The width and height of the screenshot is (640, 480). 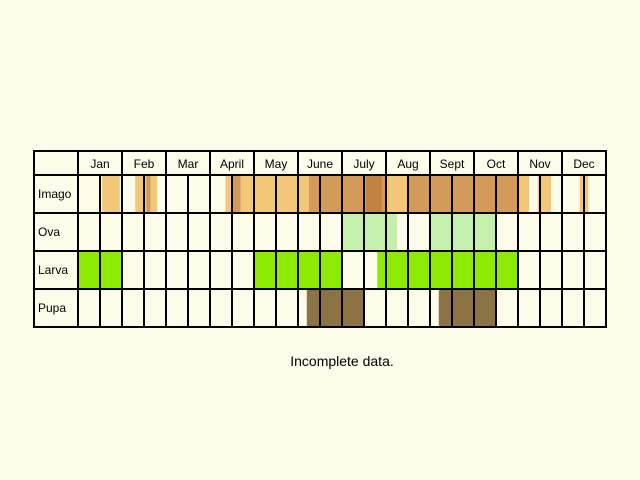 What do you see at coordinates (583, 164) in the screenshot?
I see `month-label: Dec` at bounding box center [583, 164].